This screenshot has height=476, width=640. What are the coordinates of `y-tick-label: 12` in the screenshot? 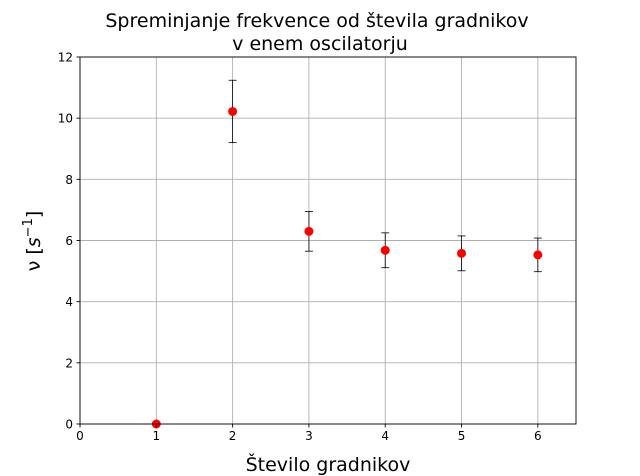 It's located at (65, 58).